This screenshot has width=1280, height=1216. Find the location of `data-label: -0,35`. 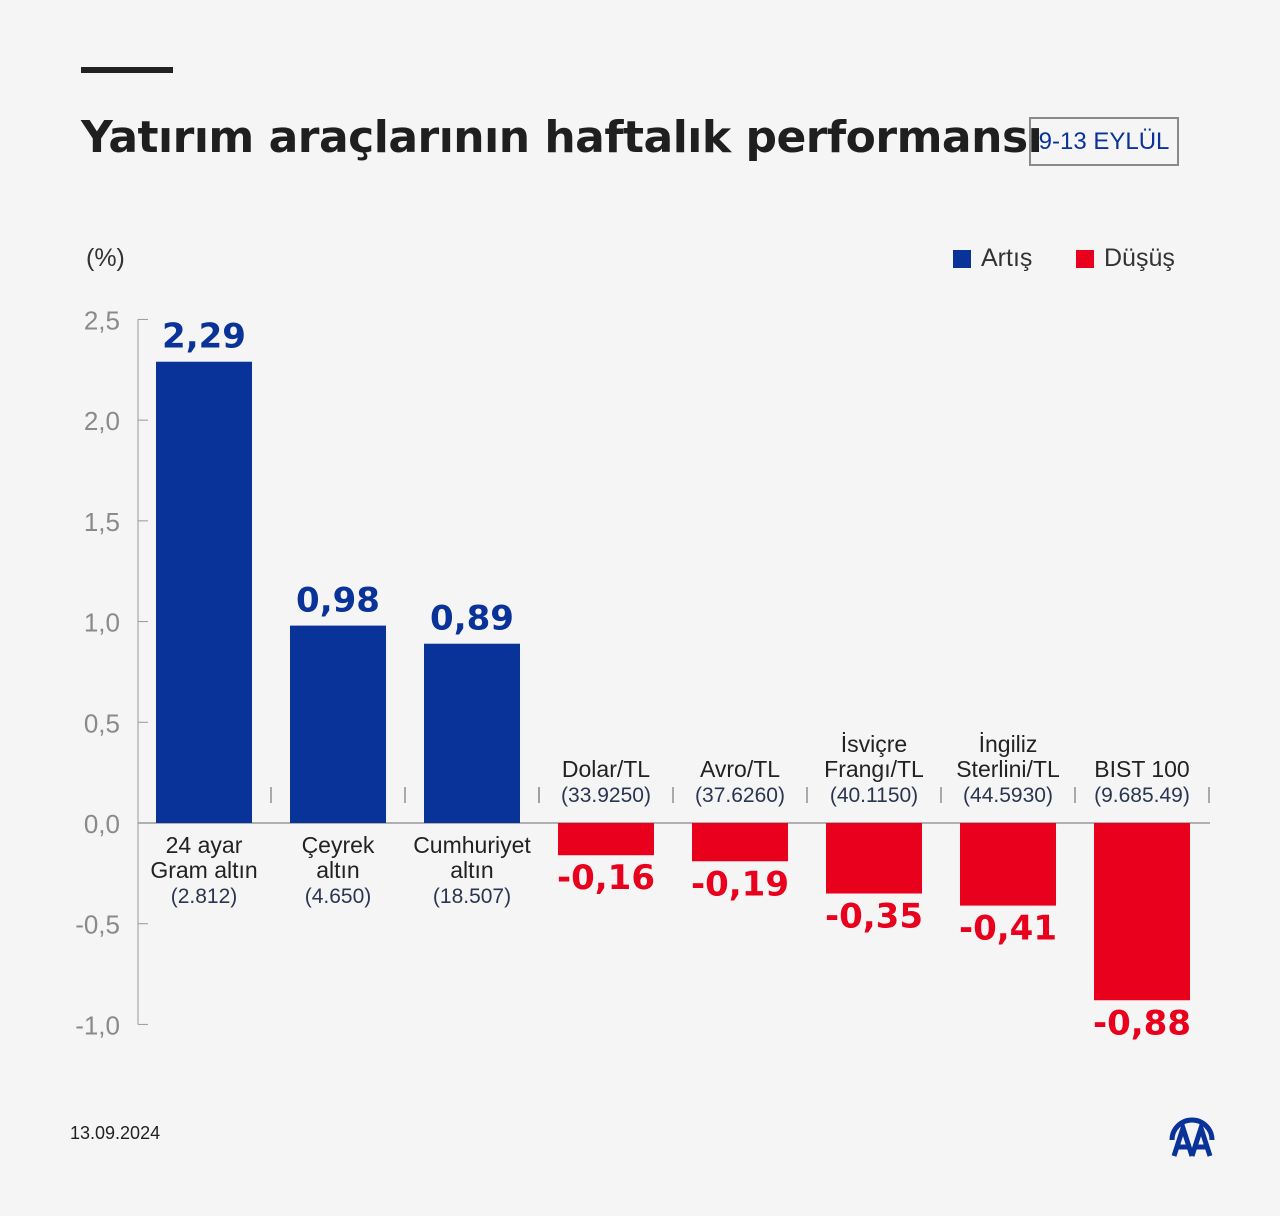

data-label: -0,35 is located at coordinates (874, 917).